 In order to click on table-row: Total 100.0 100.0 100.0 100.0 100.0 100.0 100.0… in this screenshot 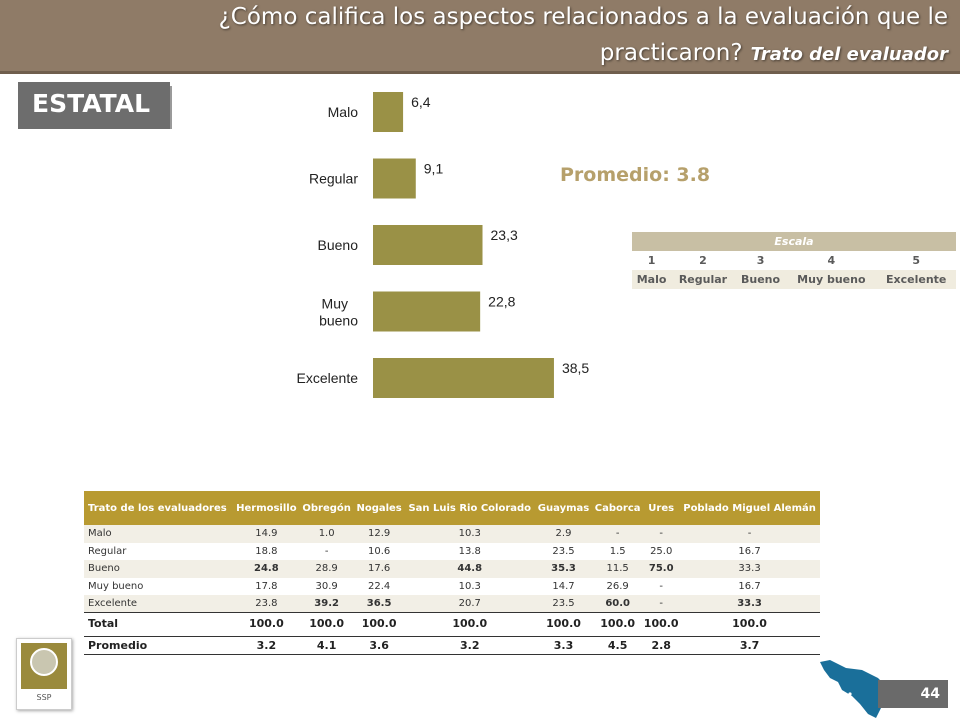, I will do `click(452, 622)`.